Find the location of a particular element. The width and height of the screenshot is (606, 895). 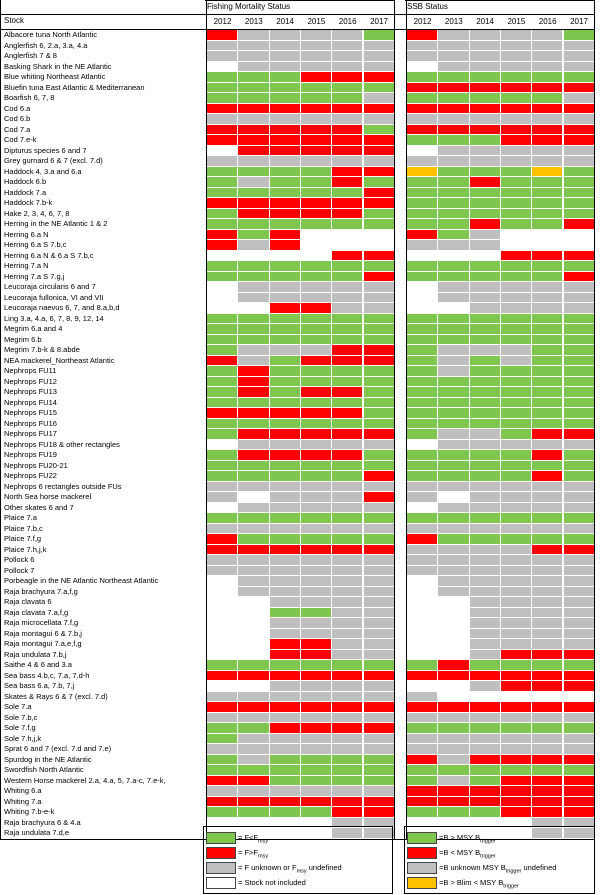

stock-name: Haddock 7.a is located at coordinates (25, 192).